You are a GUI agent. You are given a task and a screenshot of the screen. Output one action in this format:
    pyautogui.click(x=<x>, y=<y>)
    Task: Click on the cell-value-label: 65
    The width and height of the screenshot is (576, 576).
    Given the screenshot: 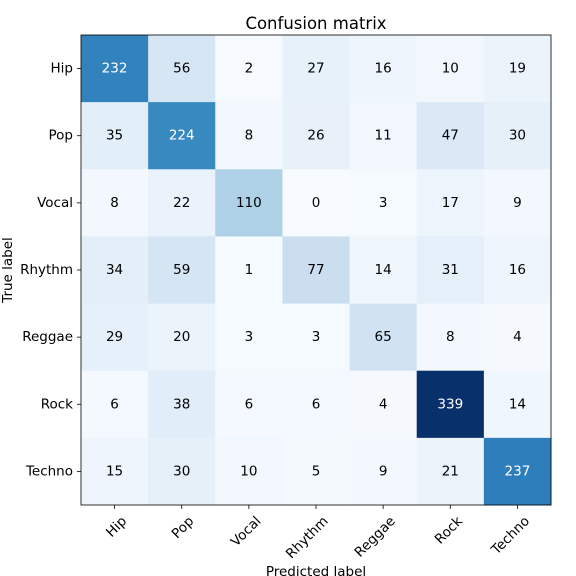 What is the action you would take?
    pyautogui.click(x=383, y=337)
    